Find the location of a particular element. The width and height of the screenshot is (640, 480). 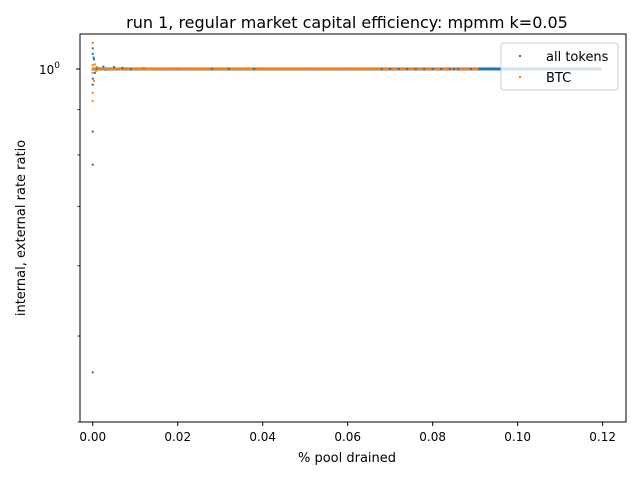

x-tick-label: 0.08 is located at coordinates (432, 437).